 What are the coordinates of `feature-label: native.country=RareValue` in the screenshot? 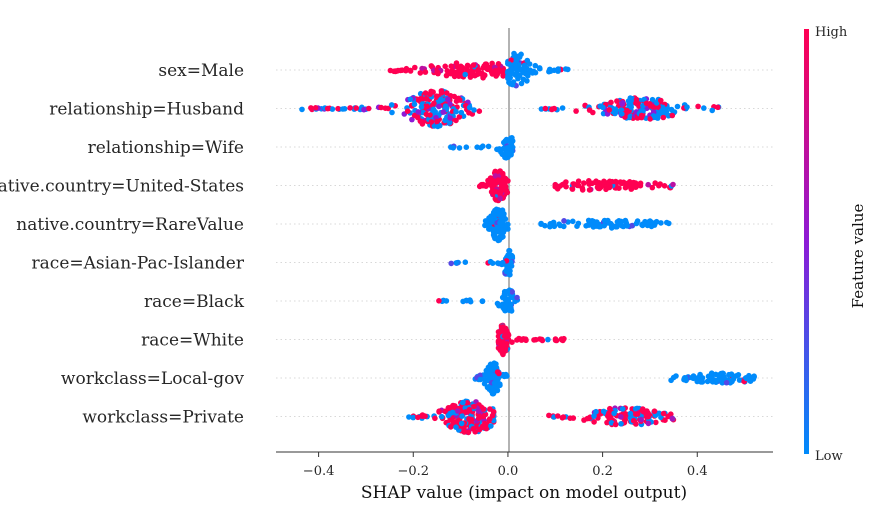 It's located at (130, 225).